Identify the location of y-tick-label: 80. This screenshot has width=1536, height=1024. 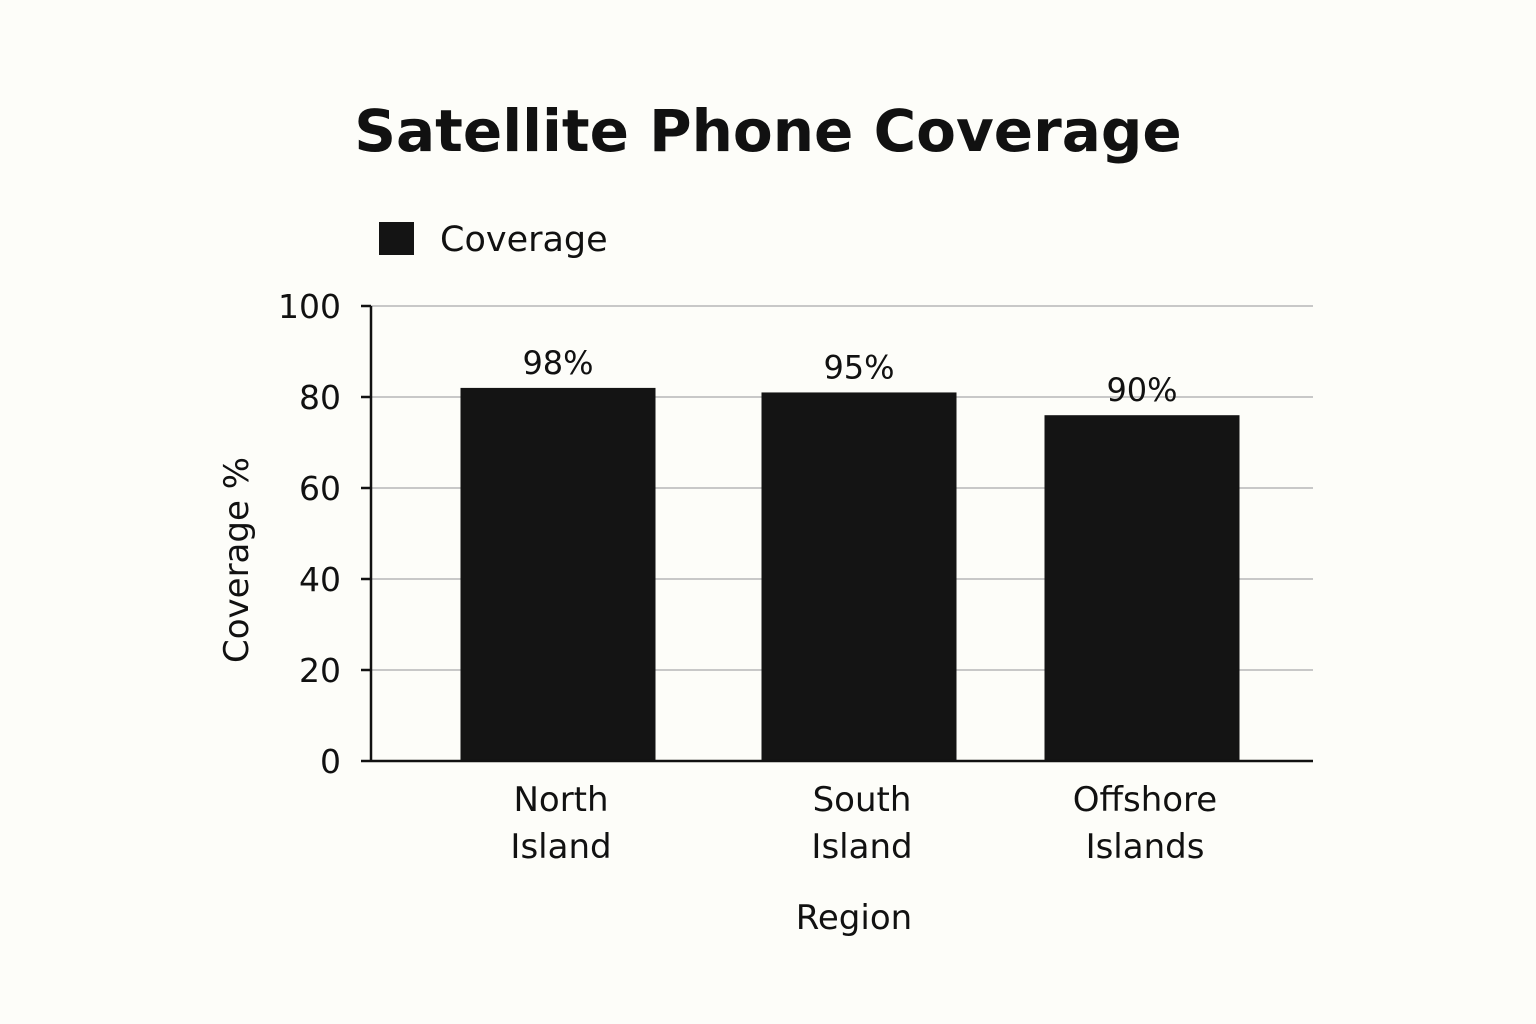
(320, 397).